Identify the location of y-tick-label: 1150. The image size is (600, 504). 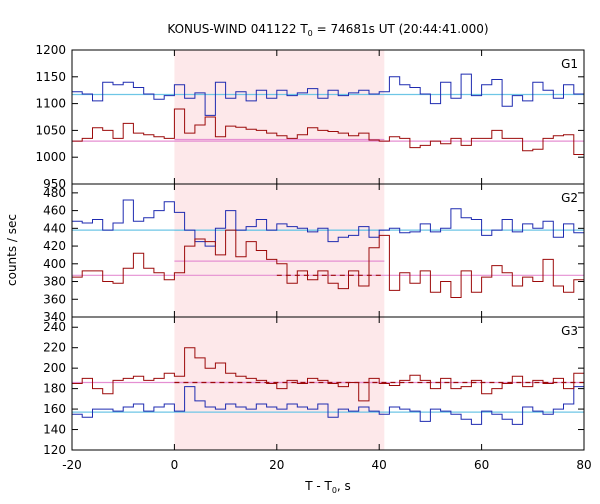
(50, 77).